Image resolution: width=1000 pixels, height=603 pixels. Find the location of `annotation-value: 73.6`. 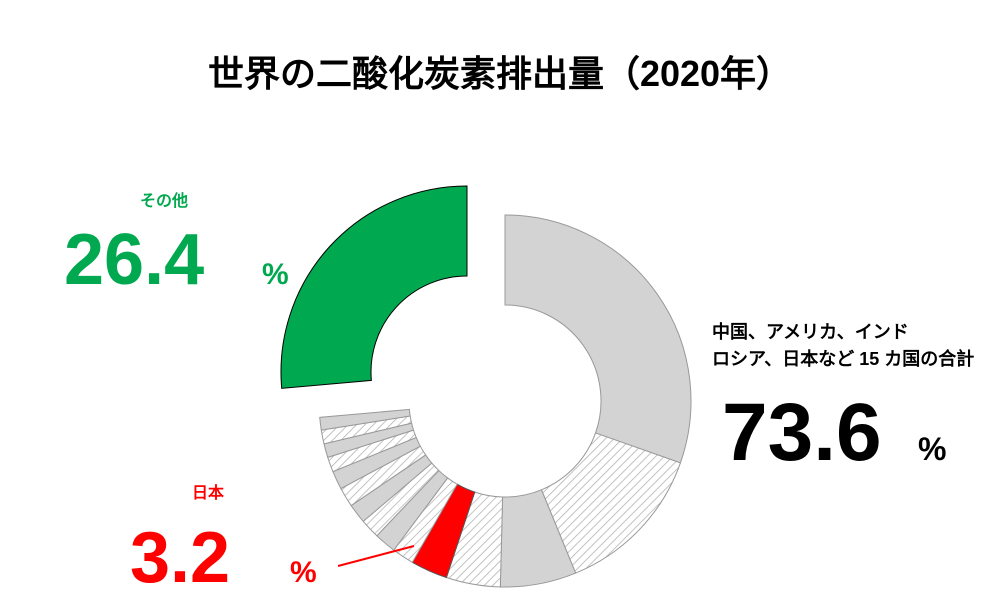

annotation-value: 73.6 is located at coordinates (802, 432).